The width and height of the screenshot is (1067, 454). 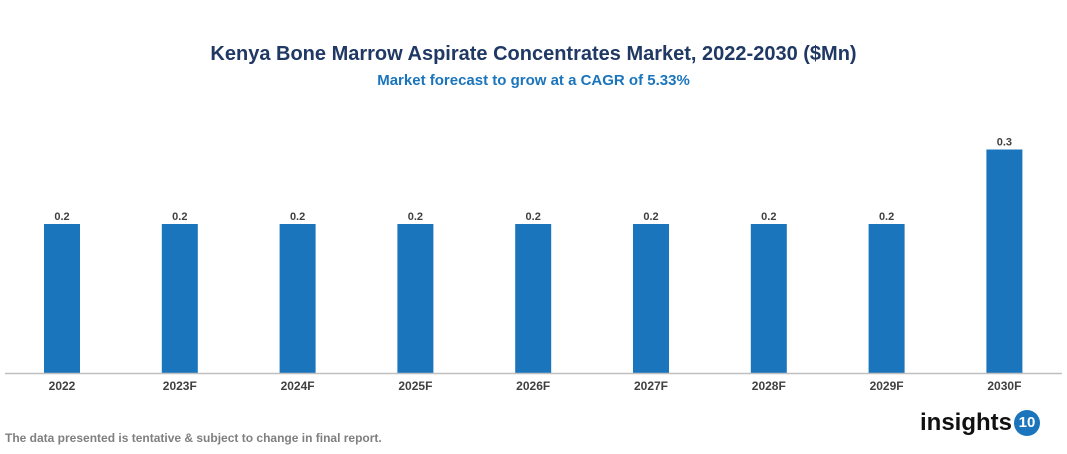 I want to click on x-tick-label: 2024F, so click(x=298, y=386).